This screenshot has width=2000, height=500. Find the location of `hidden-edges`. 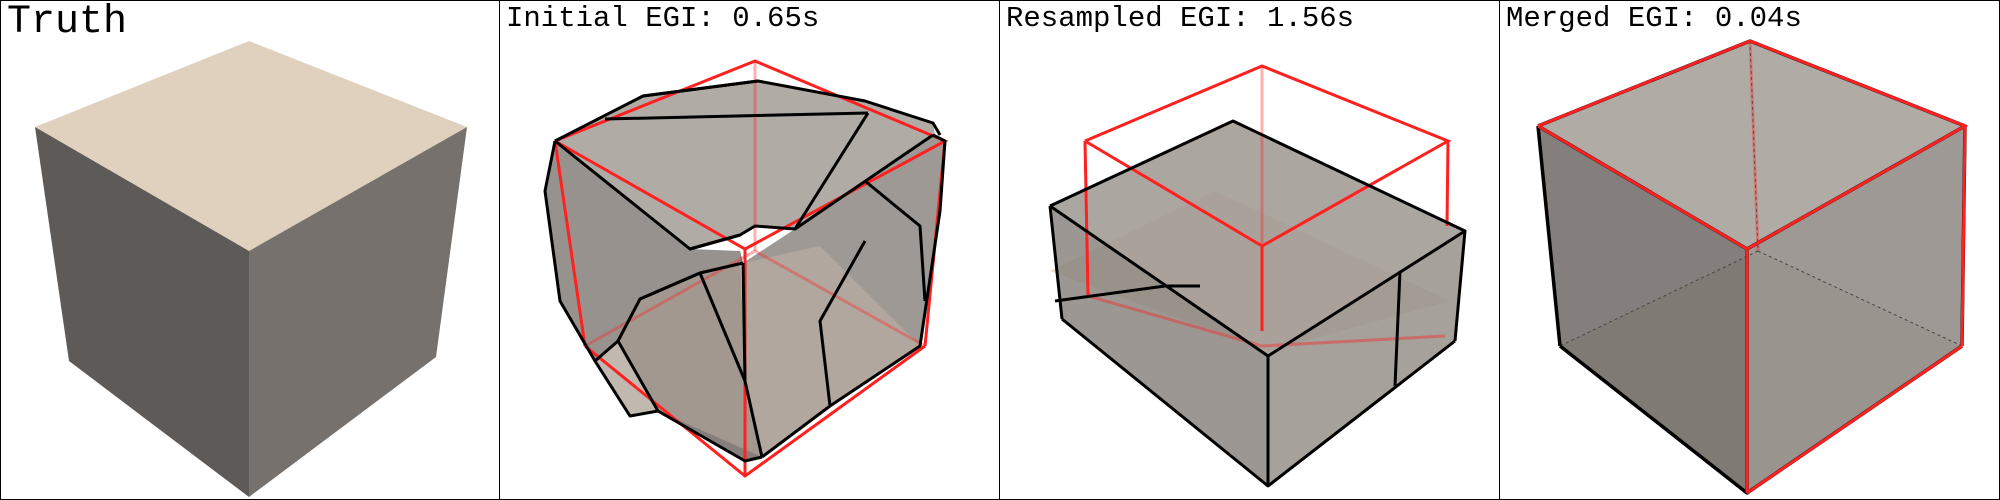

hidden-edges is located at coordinates (1761, 193).